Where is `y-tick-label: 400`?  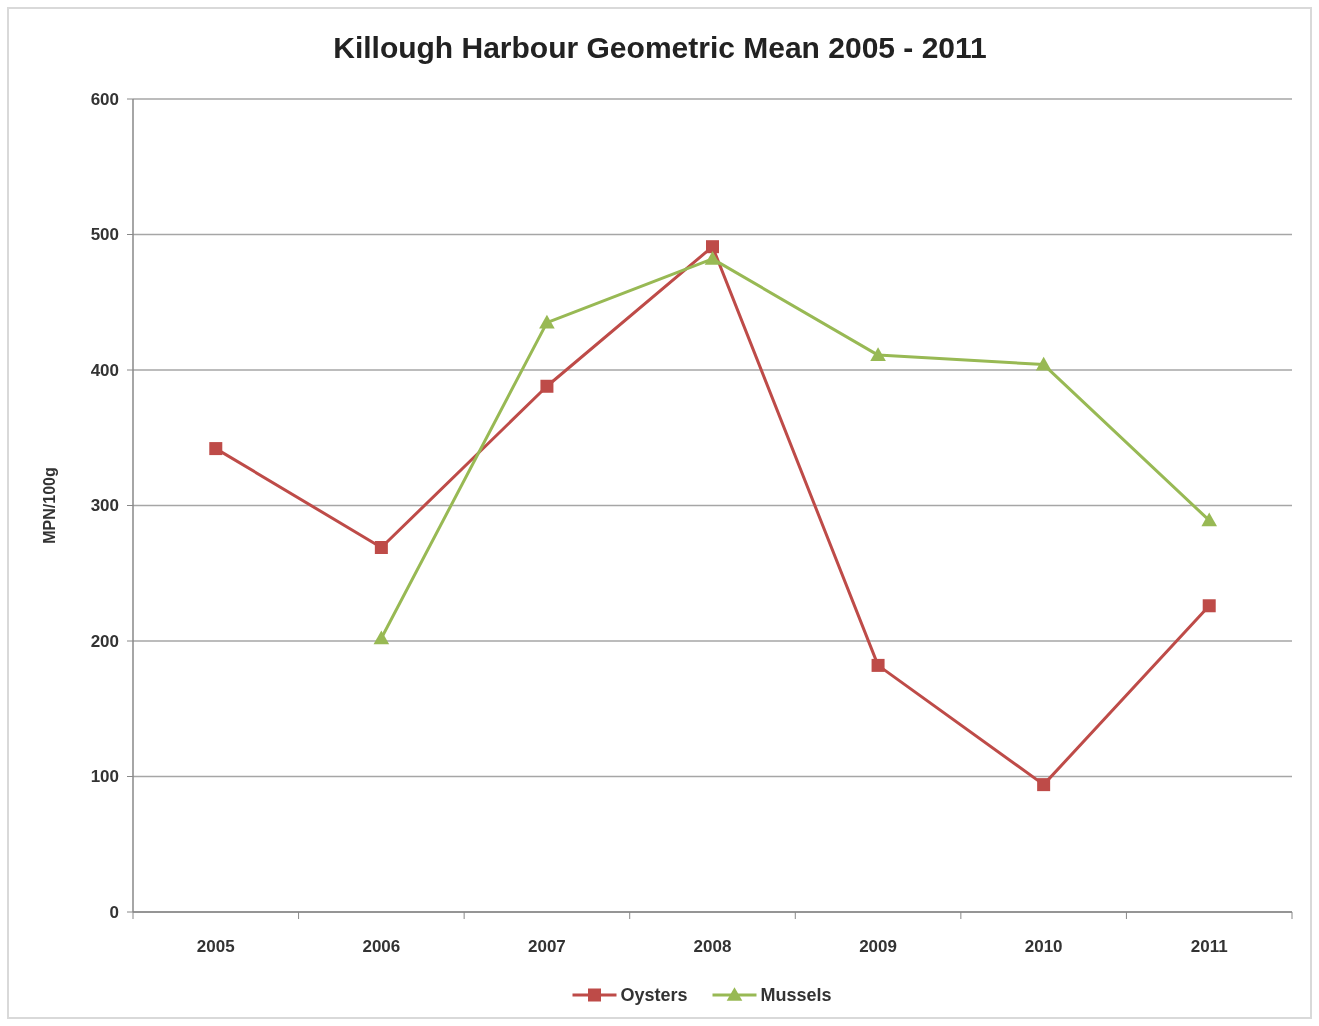
y-tick-label: 400 is located at coordinates (104, 370).